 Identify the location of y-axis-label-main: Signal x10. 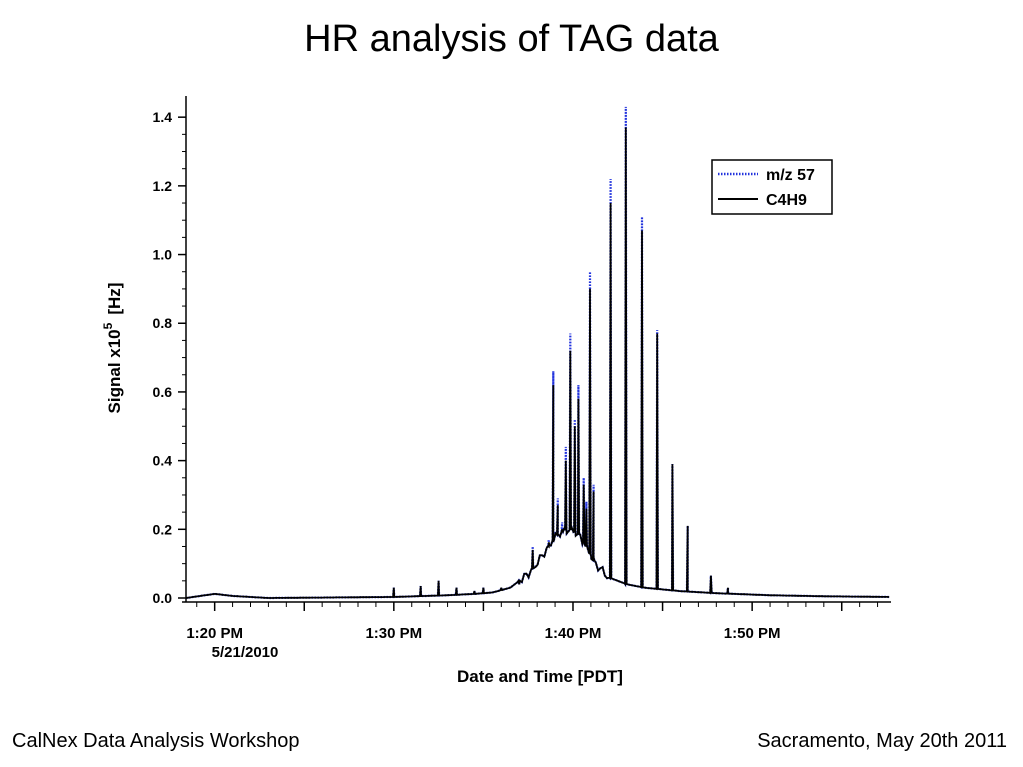
(114, 371).